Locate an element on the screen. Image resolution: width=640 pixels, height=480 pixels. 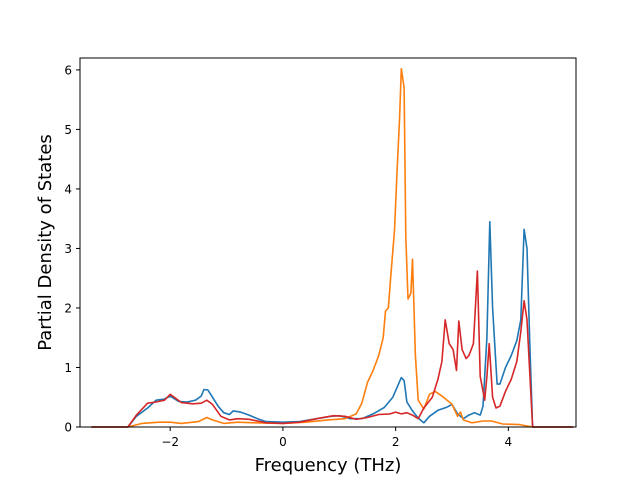
y-tick-label-5: 5 is located at coordinates (68, 130).